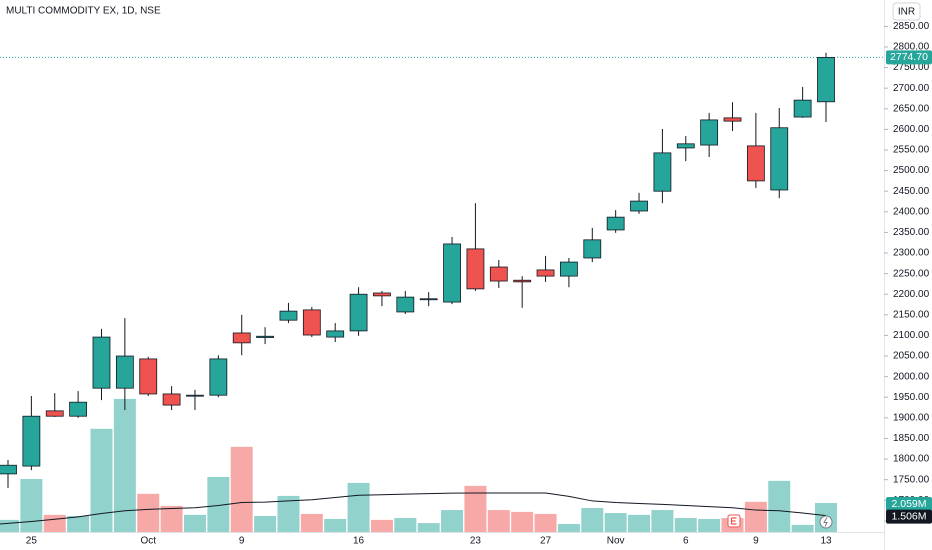 This screenshot has height=550, width=932. I want to click on earnings-glyph, so click(733, 521).